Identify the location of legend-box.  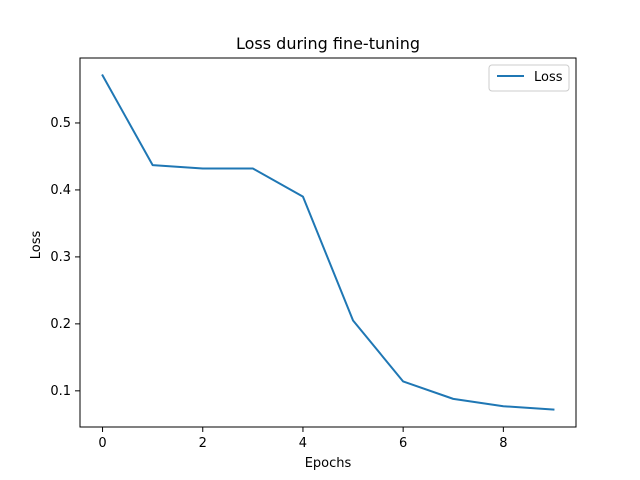
(529, 78).